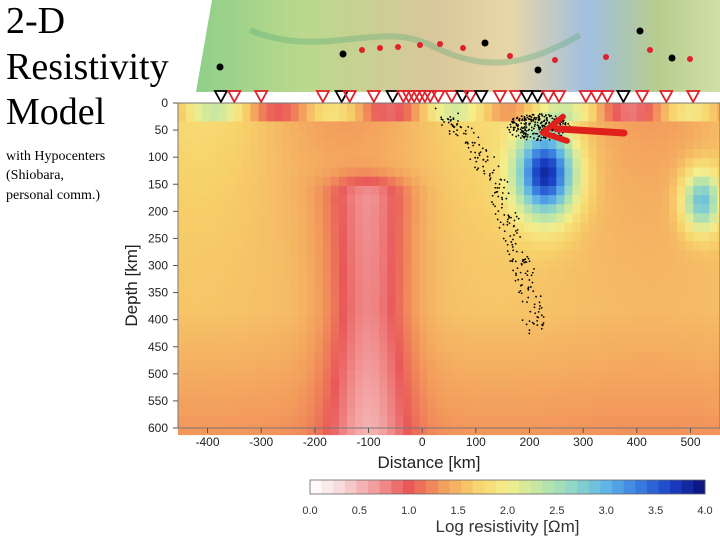  Describe the element at coordinates (158, 184) in the screenshot. I see `y-tick-label: 150` at that location.